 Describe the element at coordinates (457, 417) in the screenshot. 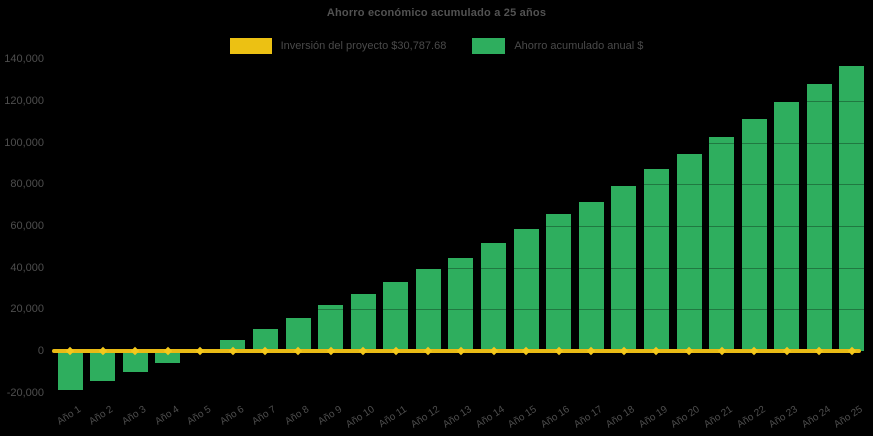

I see `x-tick-label: Año 13` at that location.